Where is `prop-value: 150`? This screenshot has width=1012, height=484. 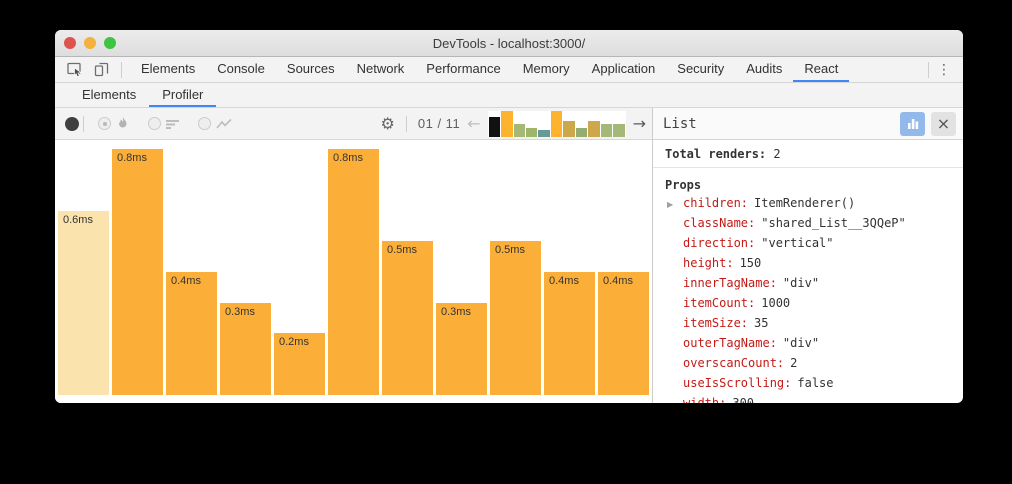
prop-value: 150 is located at coordinates (750, 263).